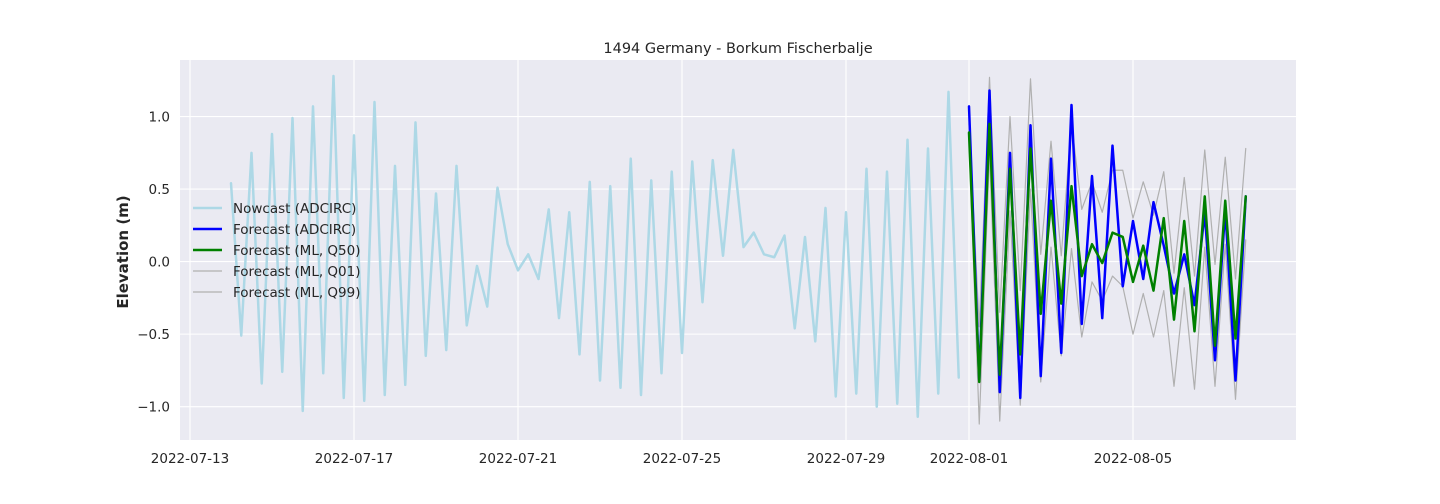  I want to click on y-tick-label: −0.5, so click(153, 335).